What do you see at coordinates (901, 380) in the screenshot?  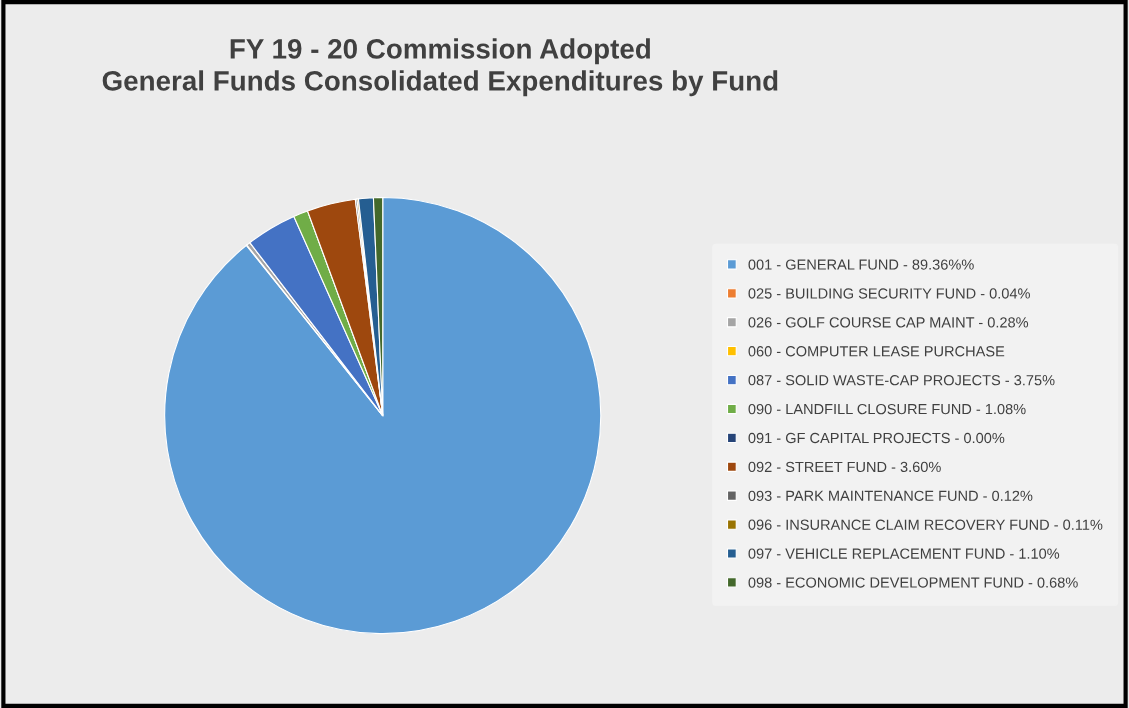 I see `legend-label: 087 - SOLID WASTE-CAP PROJECTS - 3.75%` at bounding box center [901, 380].